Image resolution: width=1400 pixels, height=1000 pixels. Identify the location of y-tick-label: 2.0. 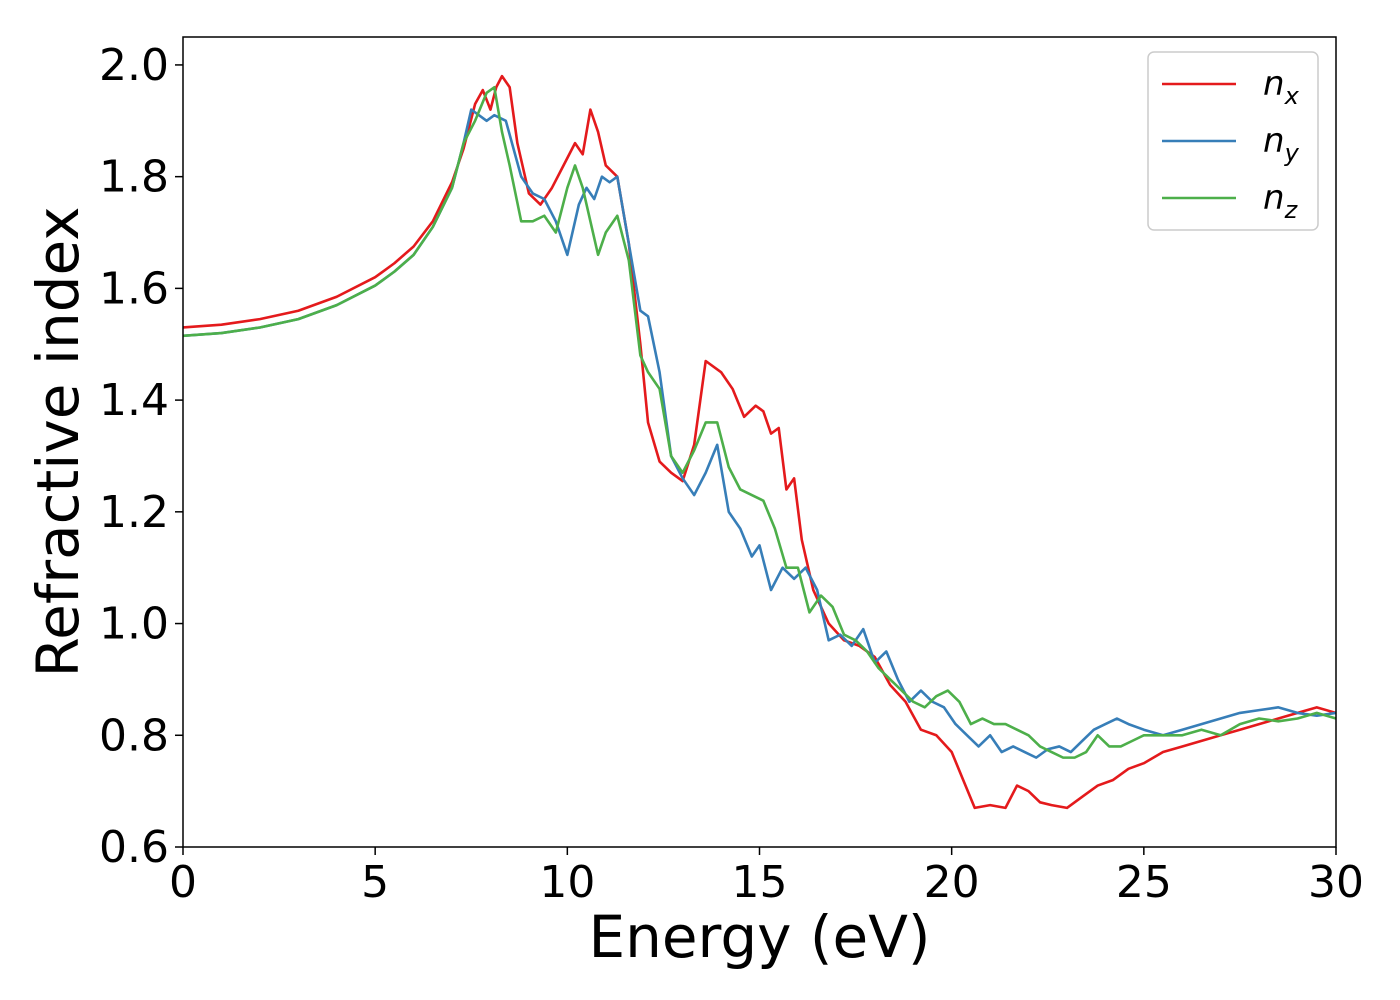
(134, 65).